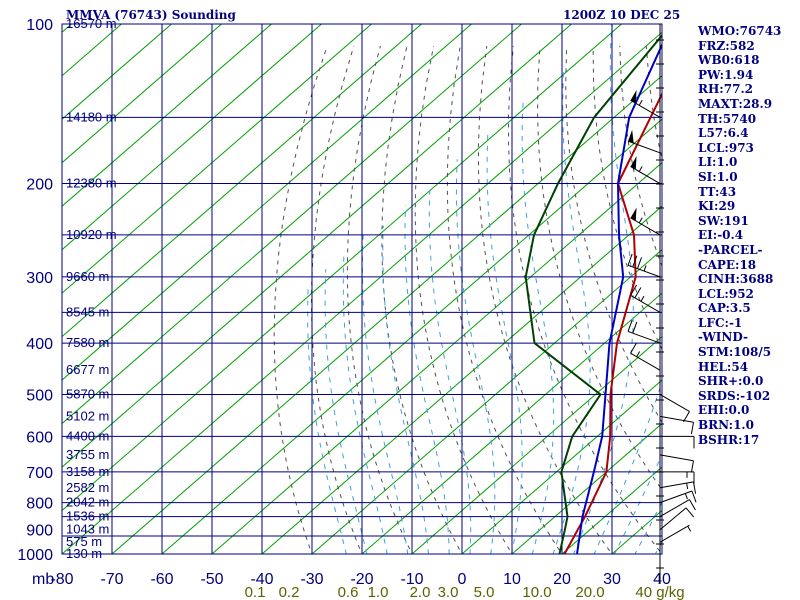 This screenshot has width=800, height=600. Describe the element at coordinates (725, 89) in the screenshot. I see `index-item: RH:77.2` at that location.